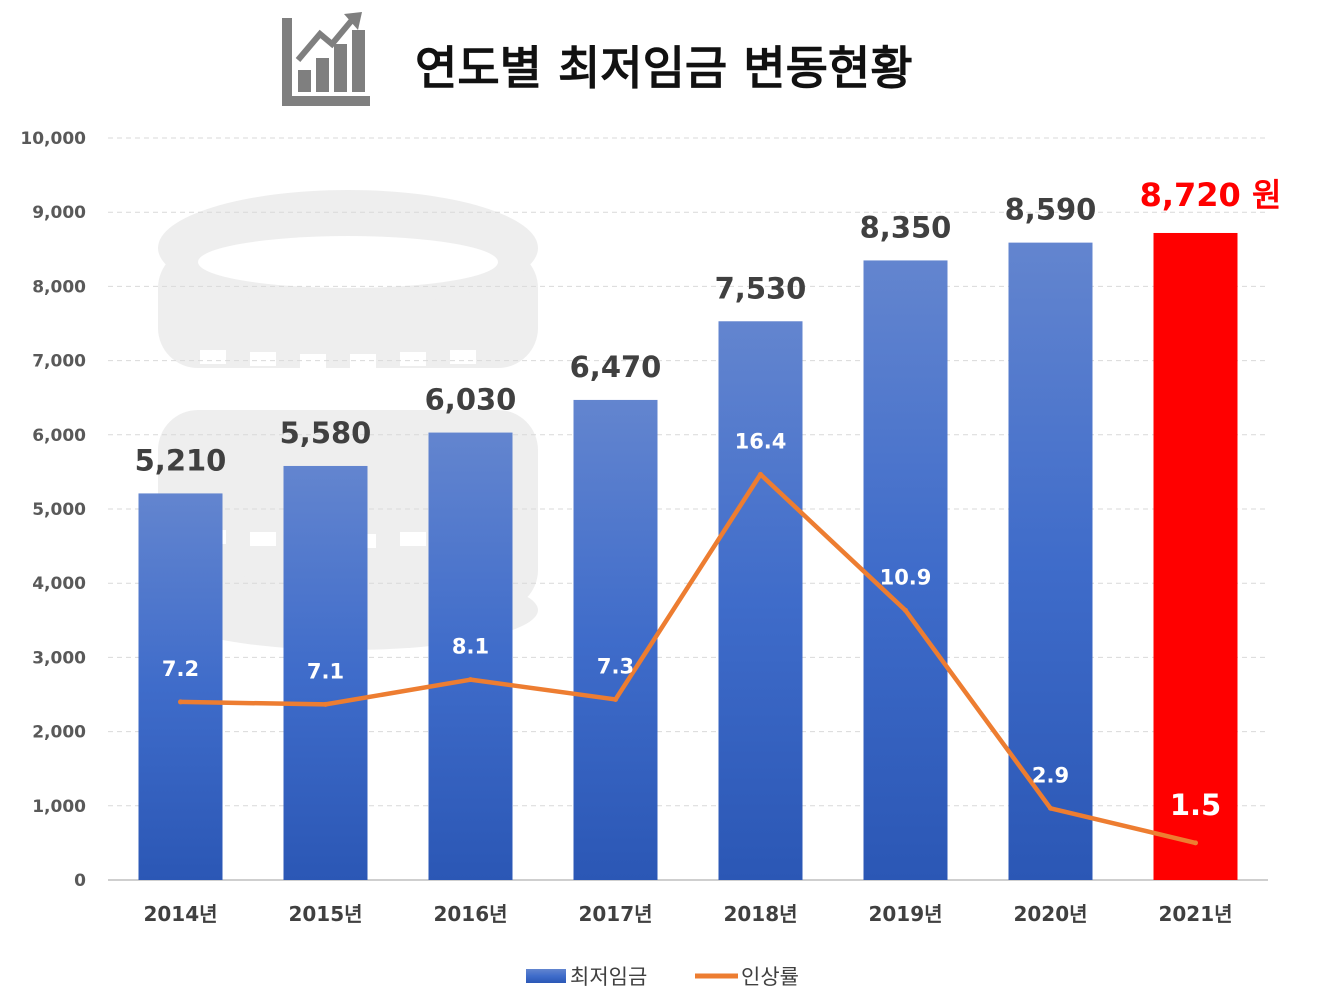  Describe the element at coordinates (615, 639) in the screenshot. I see `bar-2017년` at that location.